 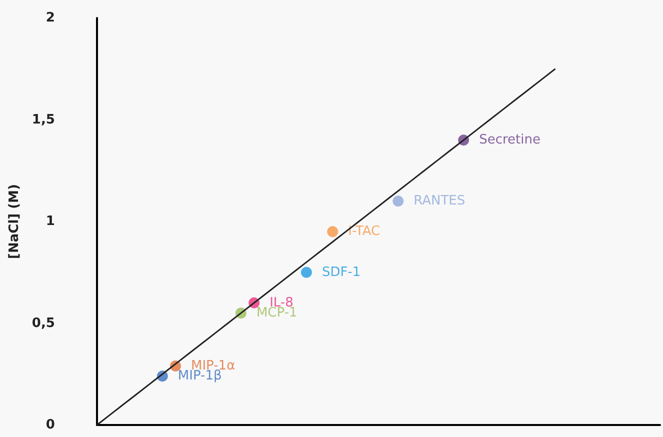 What do you see at coordinates (43, 323) in the screenshot?
I see `y-tick-label: 0,5` at bounding box center [43, 323].